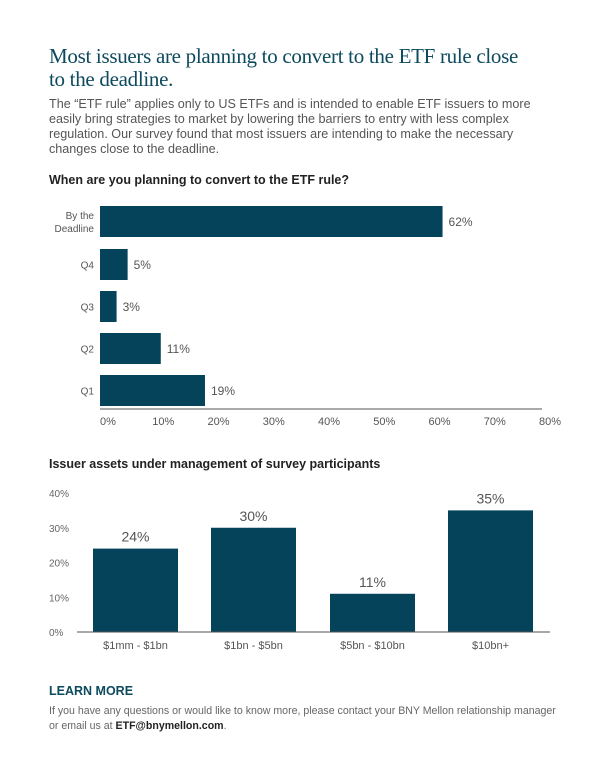 The image size is (600, 776). What do you see at coordinates (132, 307) in the screenshot?
I see `data-label-2: 3%` at bounding box center [132, 307].